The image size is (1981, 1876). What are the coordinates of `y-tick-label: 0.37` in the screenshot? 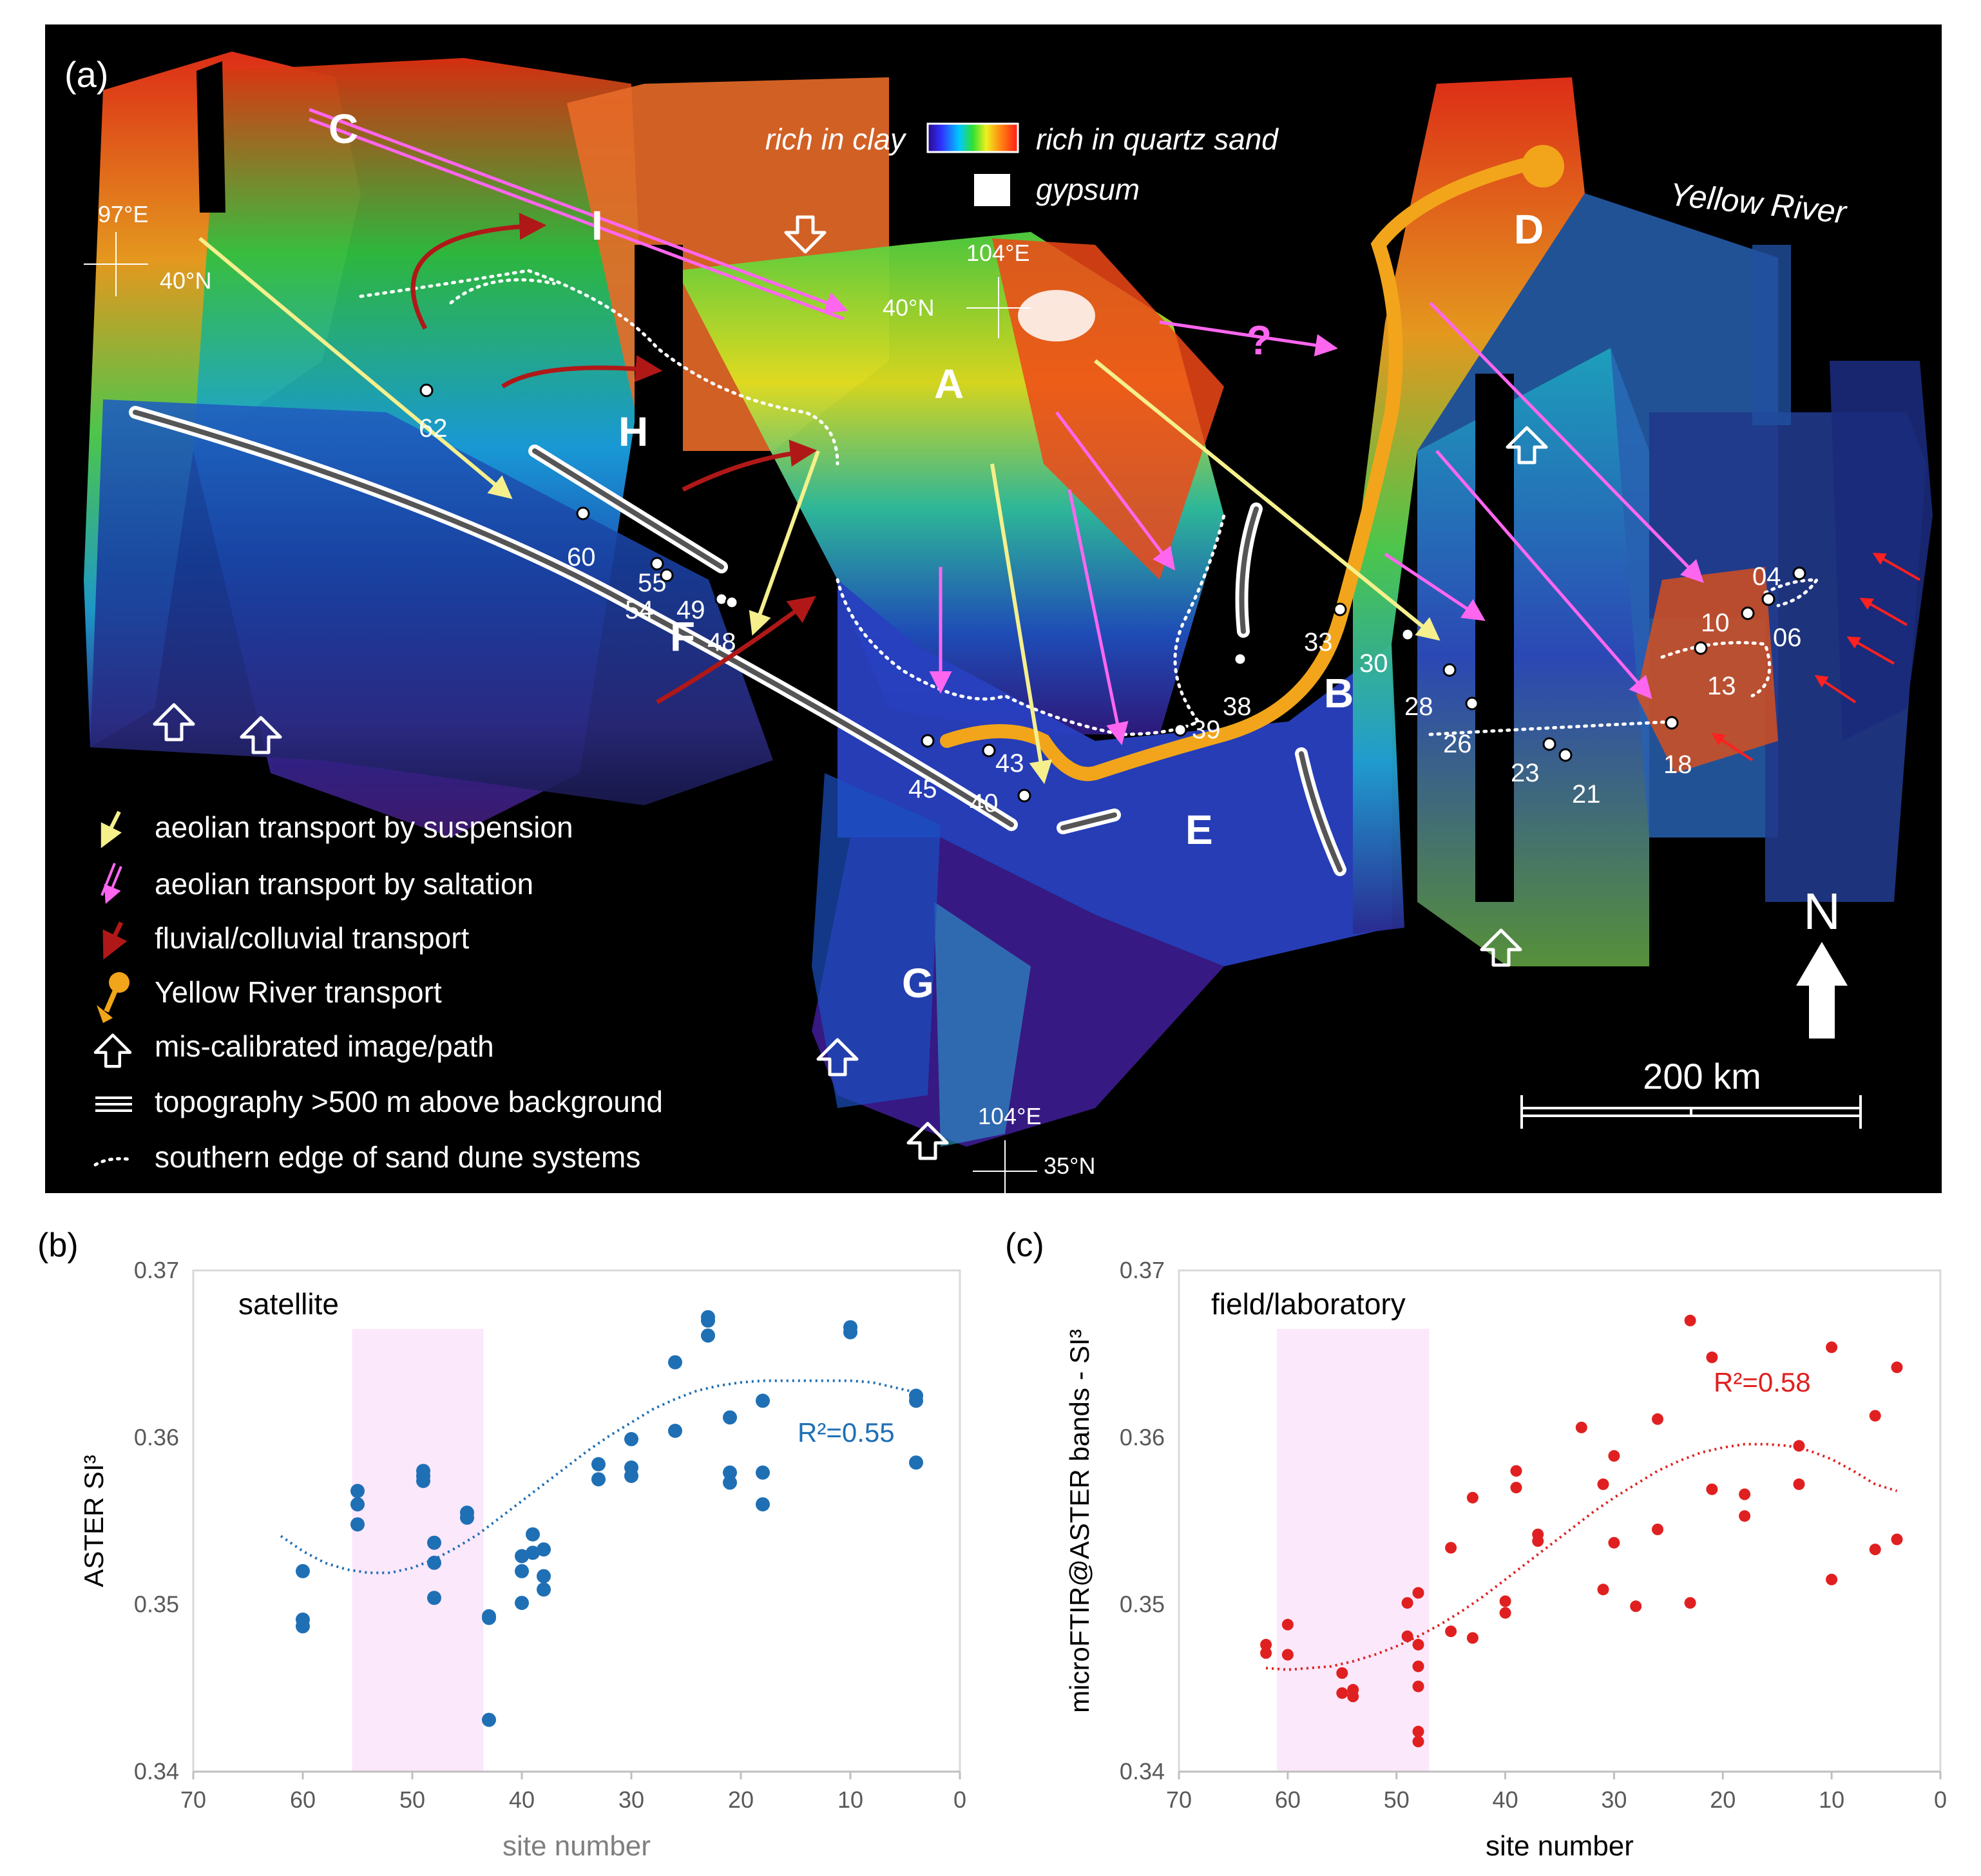 It's located at (157, 1270).